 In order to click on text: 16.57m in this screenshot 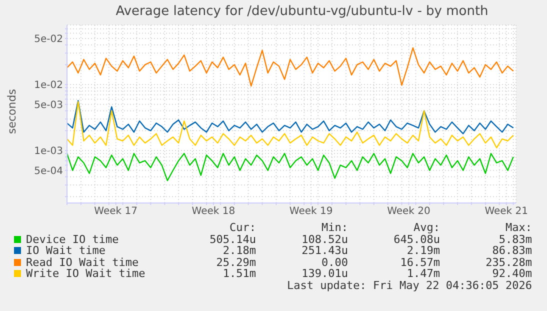, I will do `click(420, 262)`.